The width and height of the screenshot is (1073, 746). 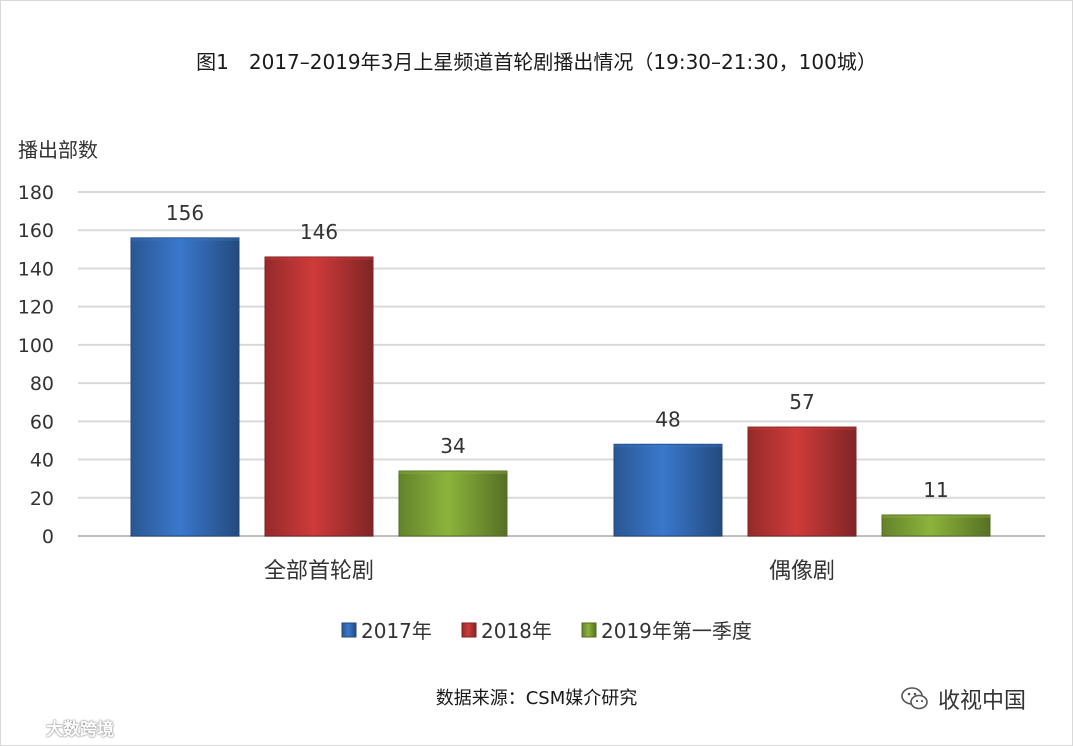 What do you see at coordinates (42, 384) in the screenshot?
I see `y-tick-label: 80` at bounding box center [42, 384].